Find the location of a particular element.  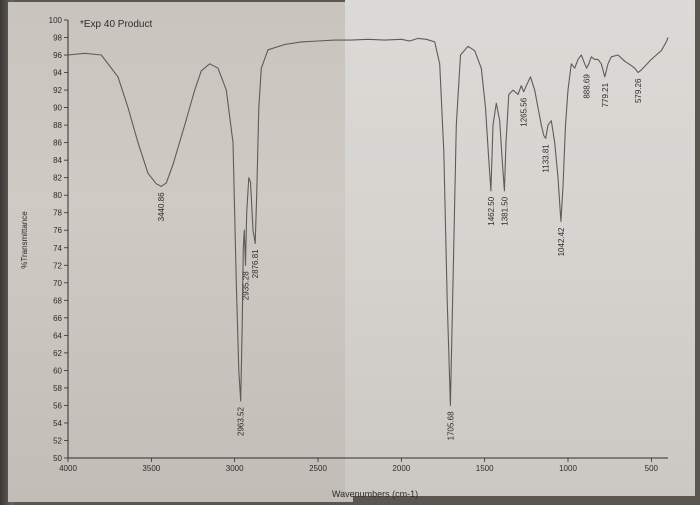

y-tick-label: 72 is located at coordinates (57, 265).